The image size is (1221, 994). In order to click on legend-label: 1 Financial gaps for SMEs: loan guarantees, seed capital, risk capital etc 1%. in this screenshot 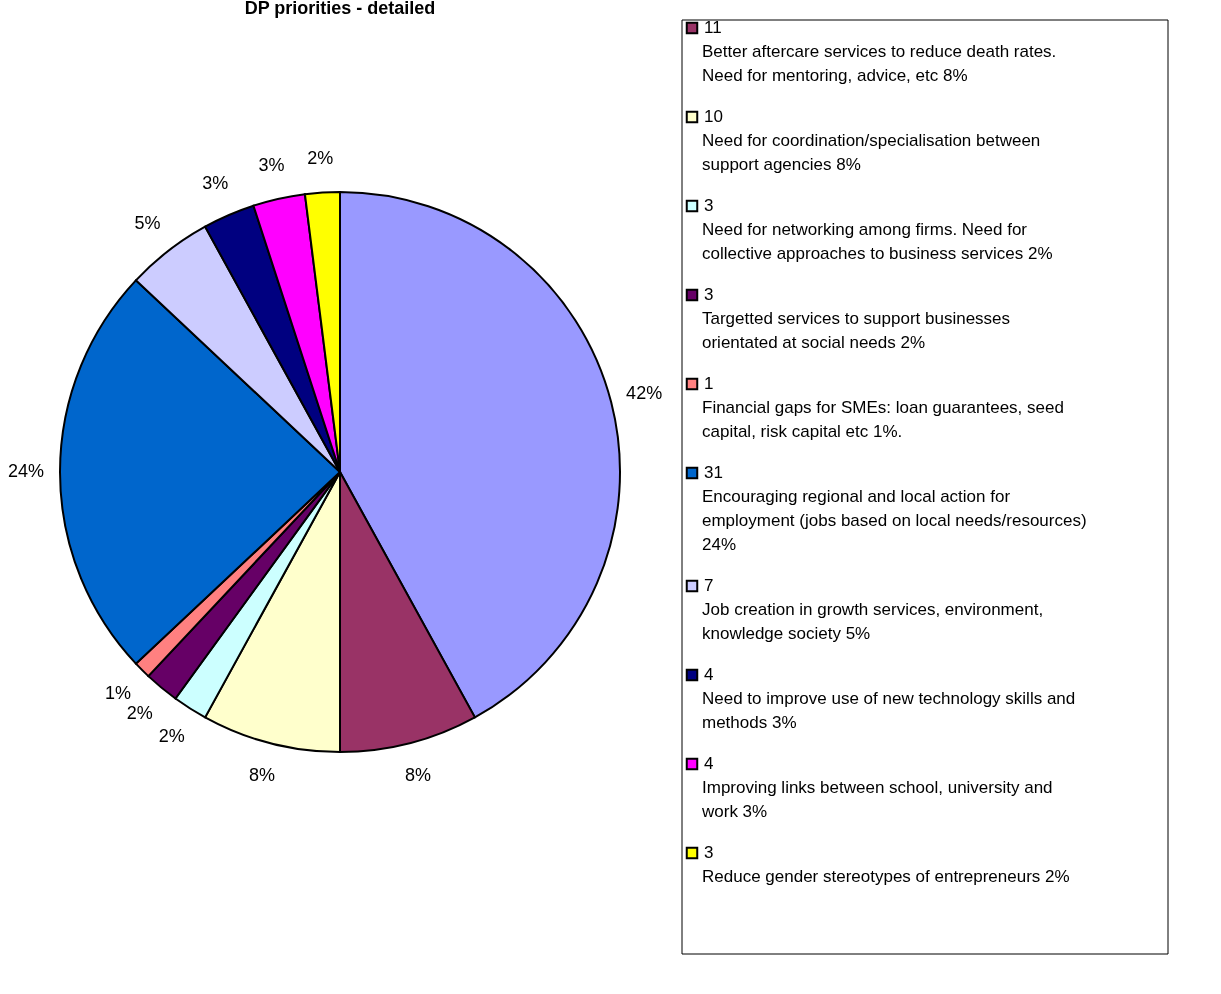, I will do `click(883, 407)`.